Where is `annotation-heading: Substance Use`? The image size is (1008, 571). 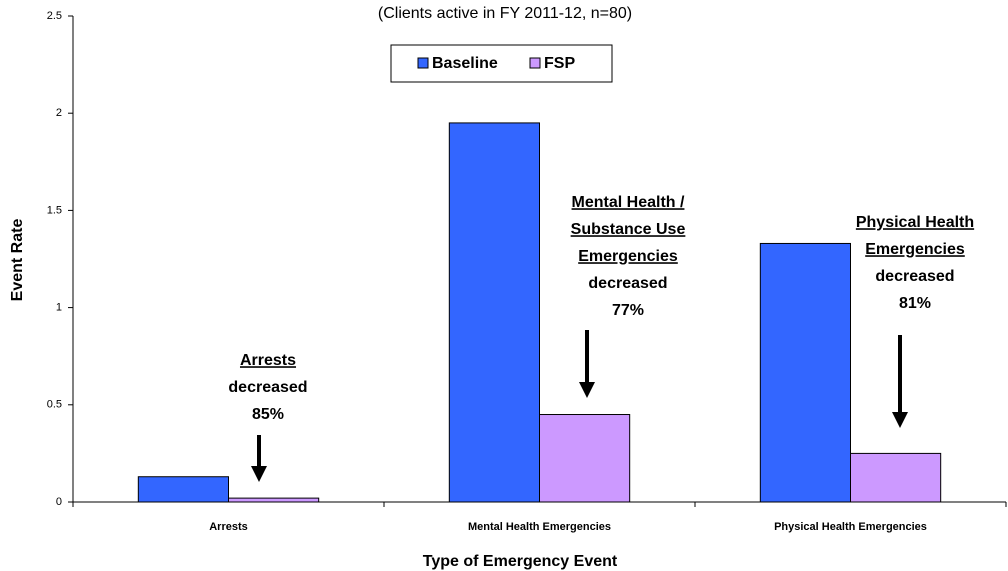 annotation-heading: Substance Use is located at coordinates (628, 229).